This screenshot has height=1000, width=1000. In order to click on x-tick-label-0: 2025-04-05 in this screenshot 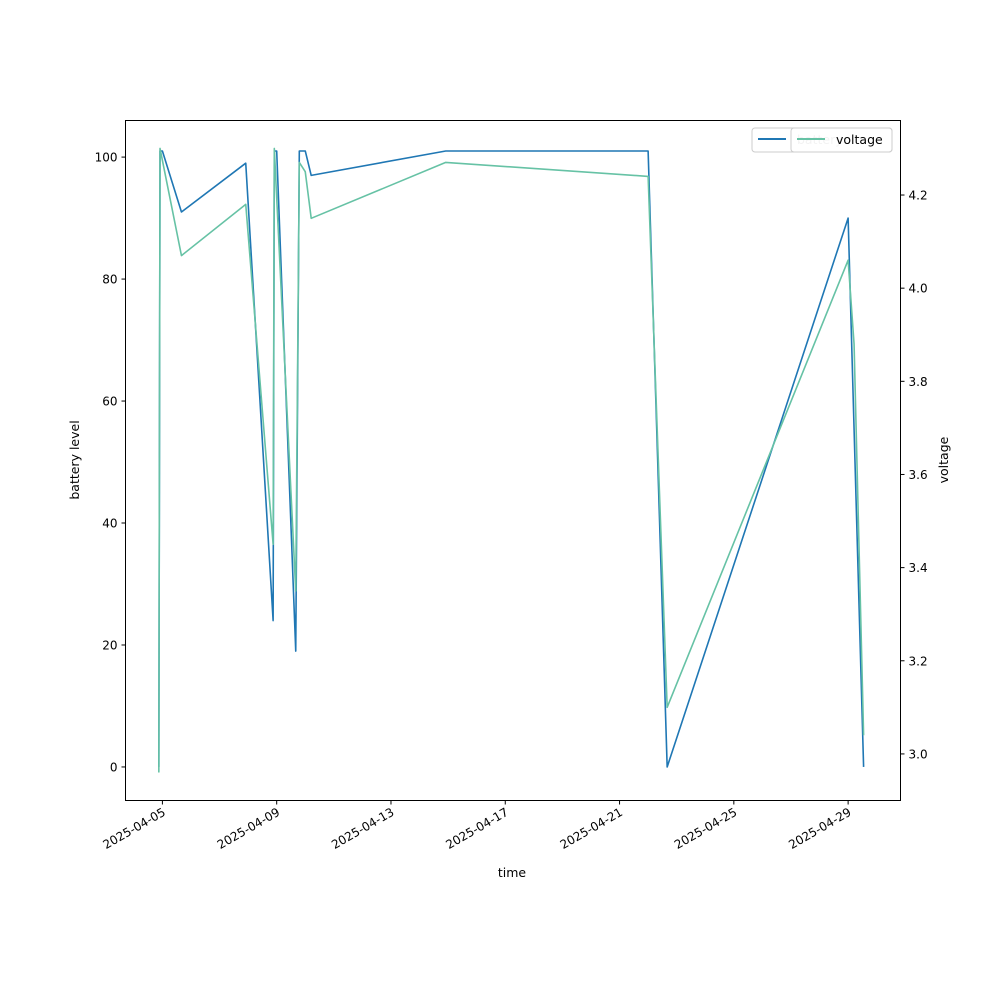, I will do `click(133, 828)`.